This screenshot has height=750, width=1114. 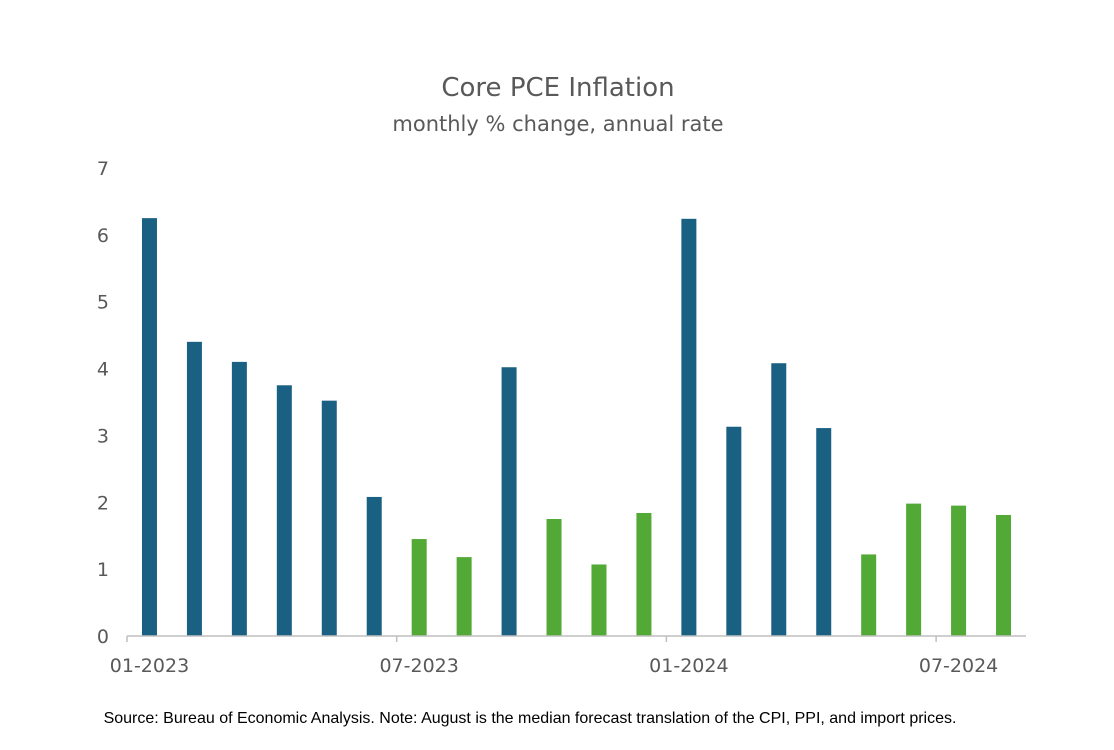 I want to click on bar-04-2024, so click(x=824, y=532).